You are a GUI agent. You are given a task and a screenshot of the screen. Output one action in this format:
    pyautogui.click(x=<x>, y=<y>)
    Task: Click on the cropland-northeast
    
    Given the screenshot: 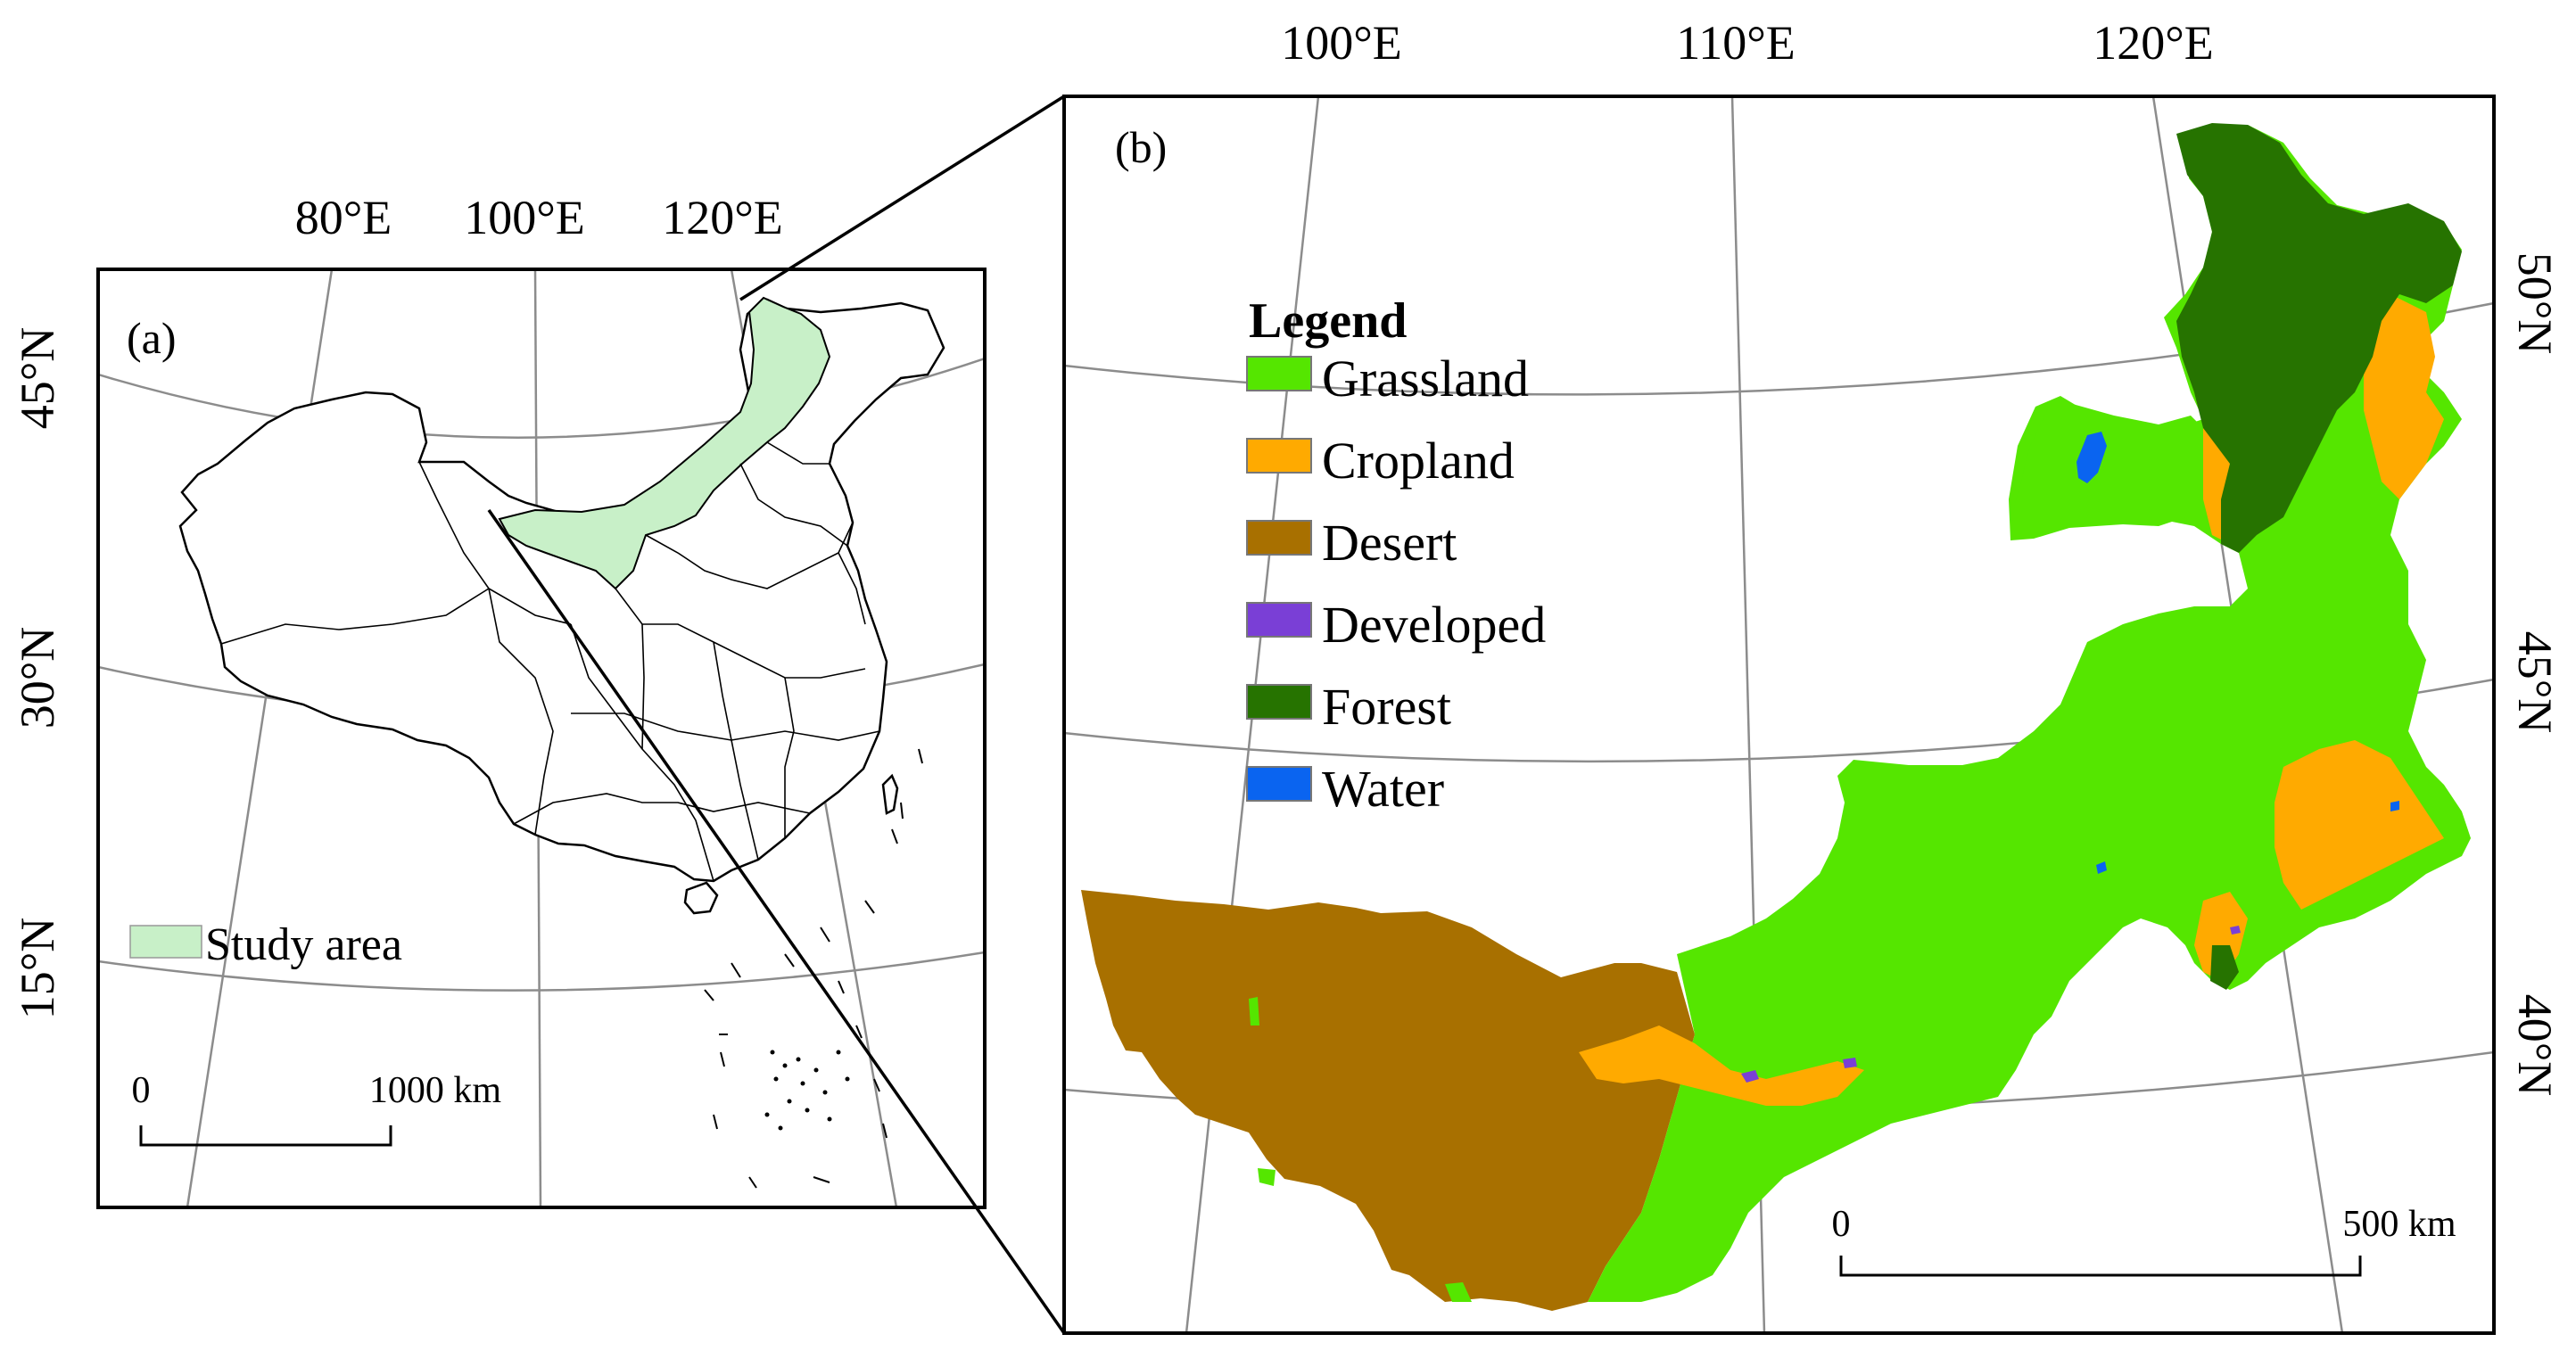 What is the action you would take?
    pyautogui.click(x=2404, y=396)
    